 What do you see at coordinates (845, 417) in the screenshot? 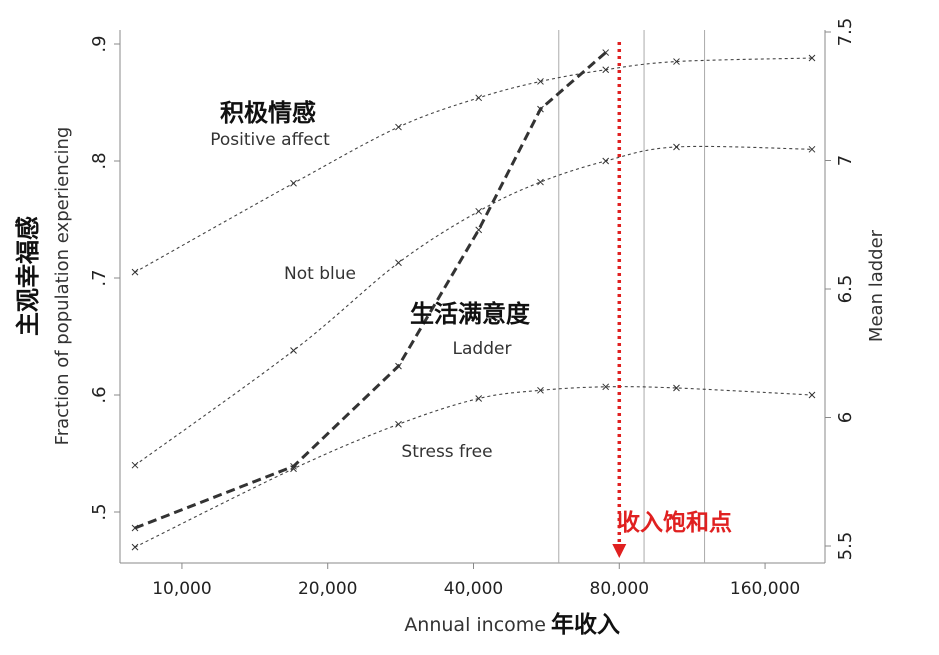
I see `y-right-tick-label: 6` at bounding box center [845, 417].